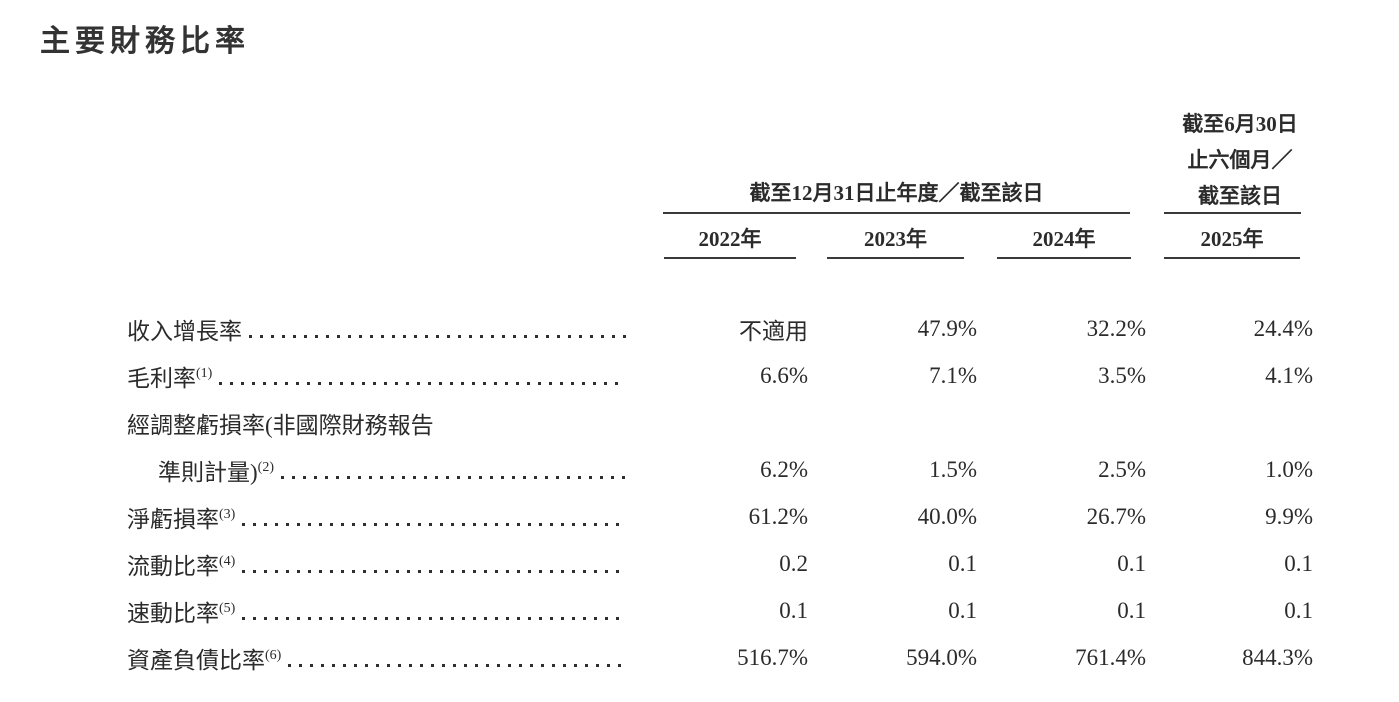 This screenshot has width=1399, height=702. What do you see at coordinates (265, 467) in the screenshot?
I see `footnote-superscript: (2)` at bounding box center [265, 467].